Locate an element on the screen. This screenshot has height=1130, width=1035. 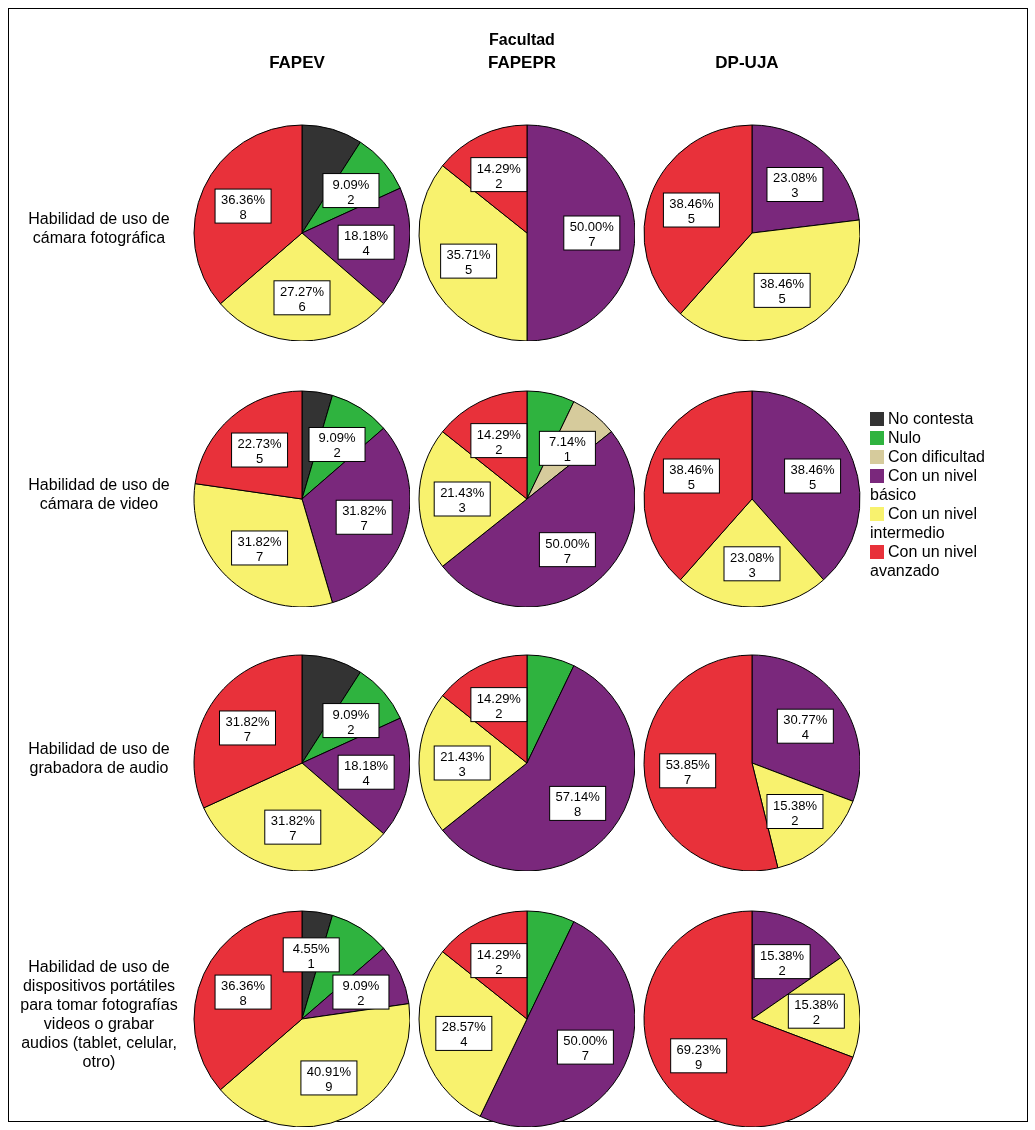
legend-label: Con un nivel avanzado is located at coordinates (923, 560).